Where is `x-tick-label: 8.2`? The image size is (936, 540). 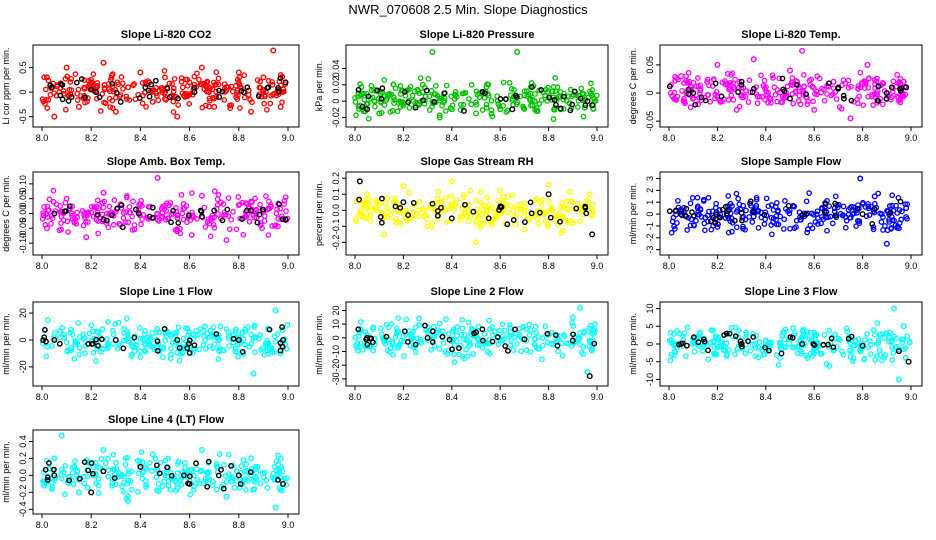
x-tick-label: 8.2 is located at coordinates (717, 397).